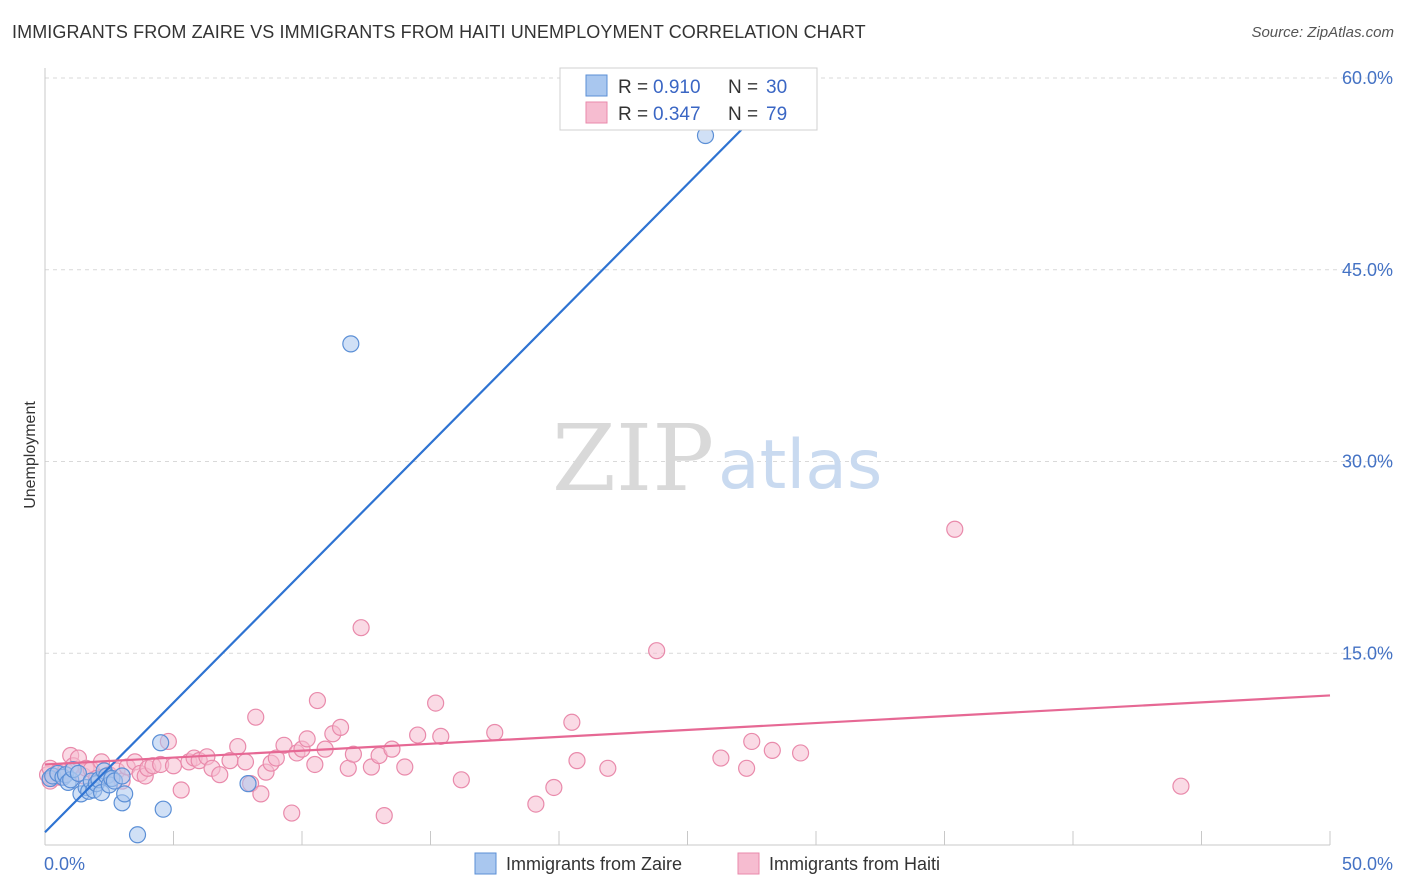  What do you see at coordinates (1367, 270) in the screenshot?
I see `y-tick-label: 45.0%` at bounding box center [1367, 270].